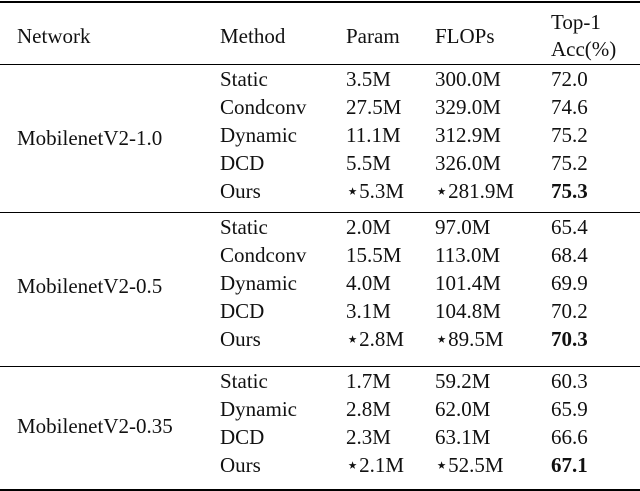 The height and width of the screenshot is (491, 640). What do you see at coordinates (569, 339) in the screenshot?
I see `acc-cell: 70.3` at bounding box center [569, 339].